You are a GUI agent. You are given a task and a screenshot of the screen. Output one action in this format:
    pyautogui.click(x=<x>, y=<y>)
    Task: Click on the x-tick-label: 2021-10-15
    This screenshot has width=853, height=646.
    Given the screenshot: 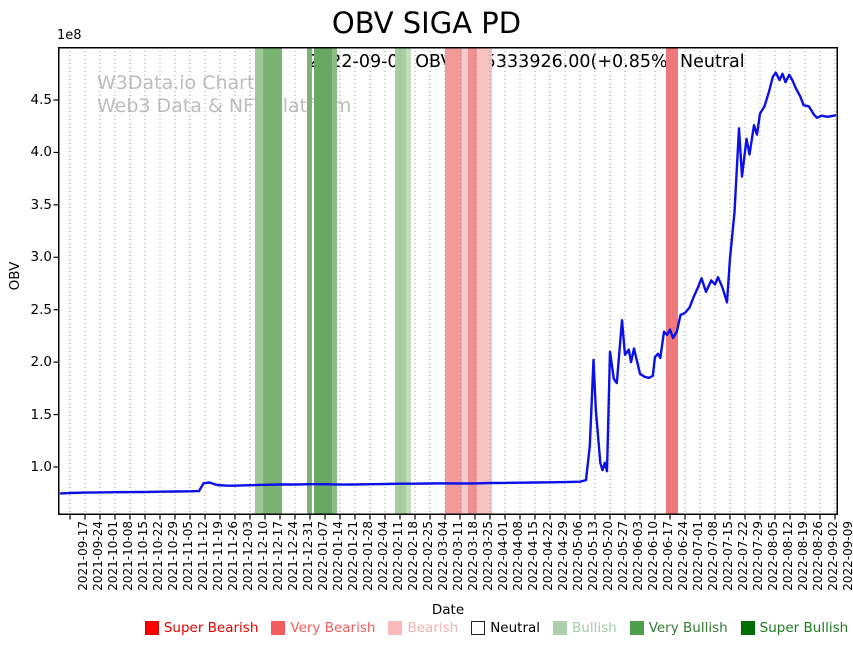 What is the action you would take?
    pyautogui.click(x=142, y=556)
    